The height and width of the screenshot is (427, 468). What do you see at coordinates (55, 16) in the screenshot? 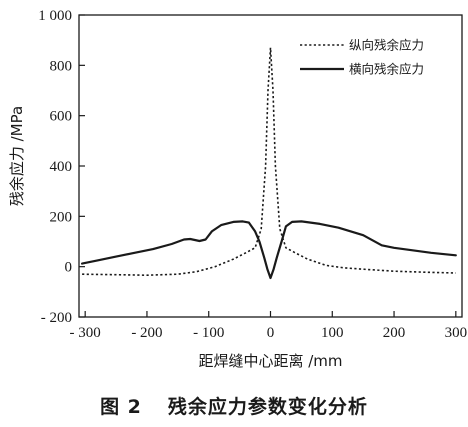
I see `y-tick-label: 1 000` at bounding box center [55, 16].